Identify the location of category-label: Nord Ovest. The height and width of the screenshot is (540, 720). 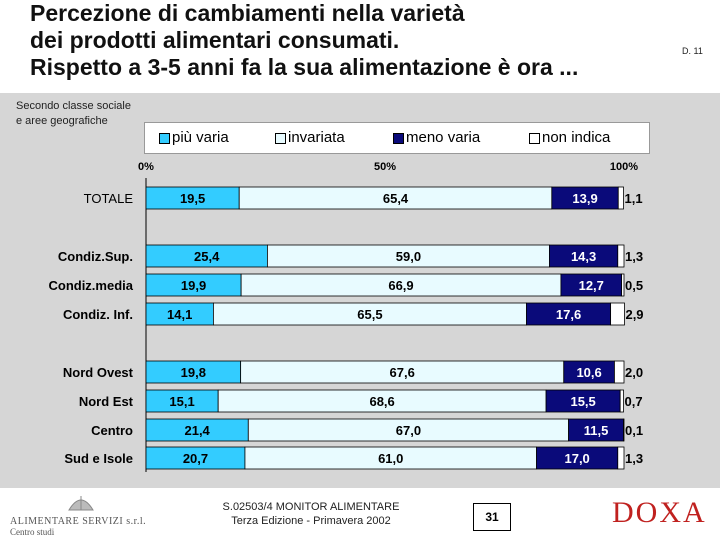
(98, 372).